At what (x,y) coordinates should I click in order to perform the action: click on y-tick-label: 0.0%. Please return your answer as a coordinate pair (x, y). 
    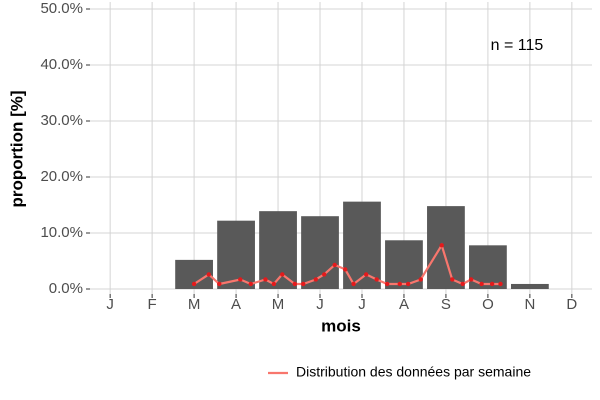
    Looking at the image, I should click on (66, 288).